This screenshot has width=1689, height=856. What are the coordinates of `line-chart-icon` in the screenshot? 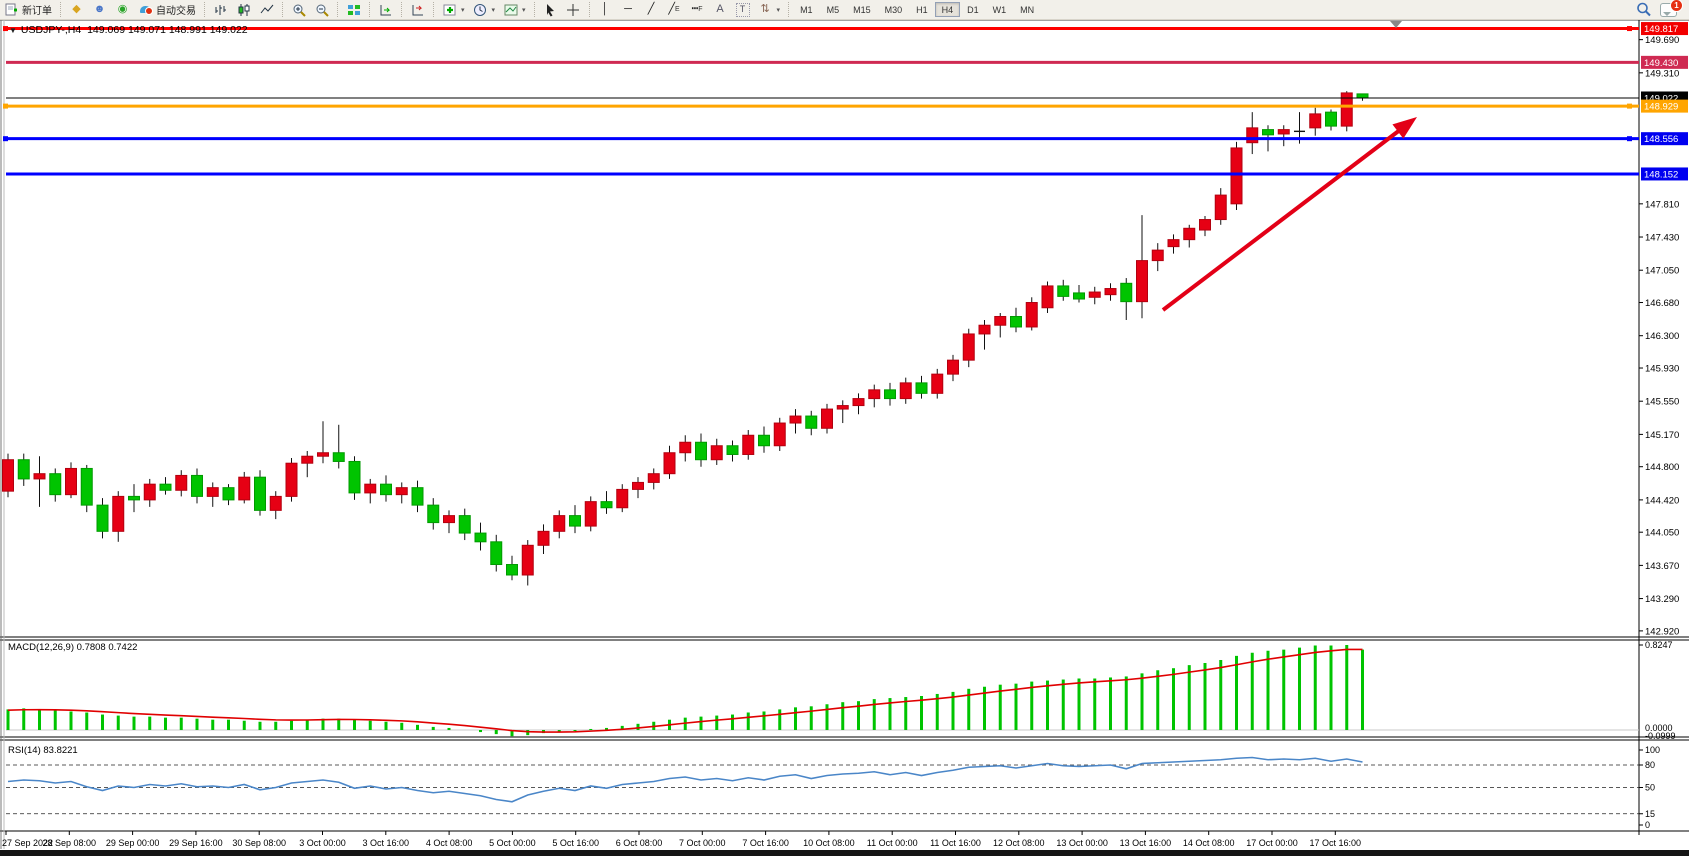 It's located at (266, 9).